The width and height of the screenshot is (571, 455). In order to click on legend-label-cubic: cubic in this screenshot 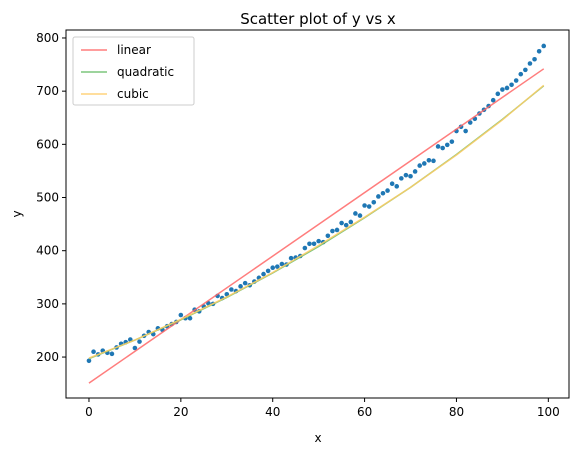, I will do `click(133, 94)`.